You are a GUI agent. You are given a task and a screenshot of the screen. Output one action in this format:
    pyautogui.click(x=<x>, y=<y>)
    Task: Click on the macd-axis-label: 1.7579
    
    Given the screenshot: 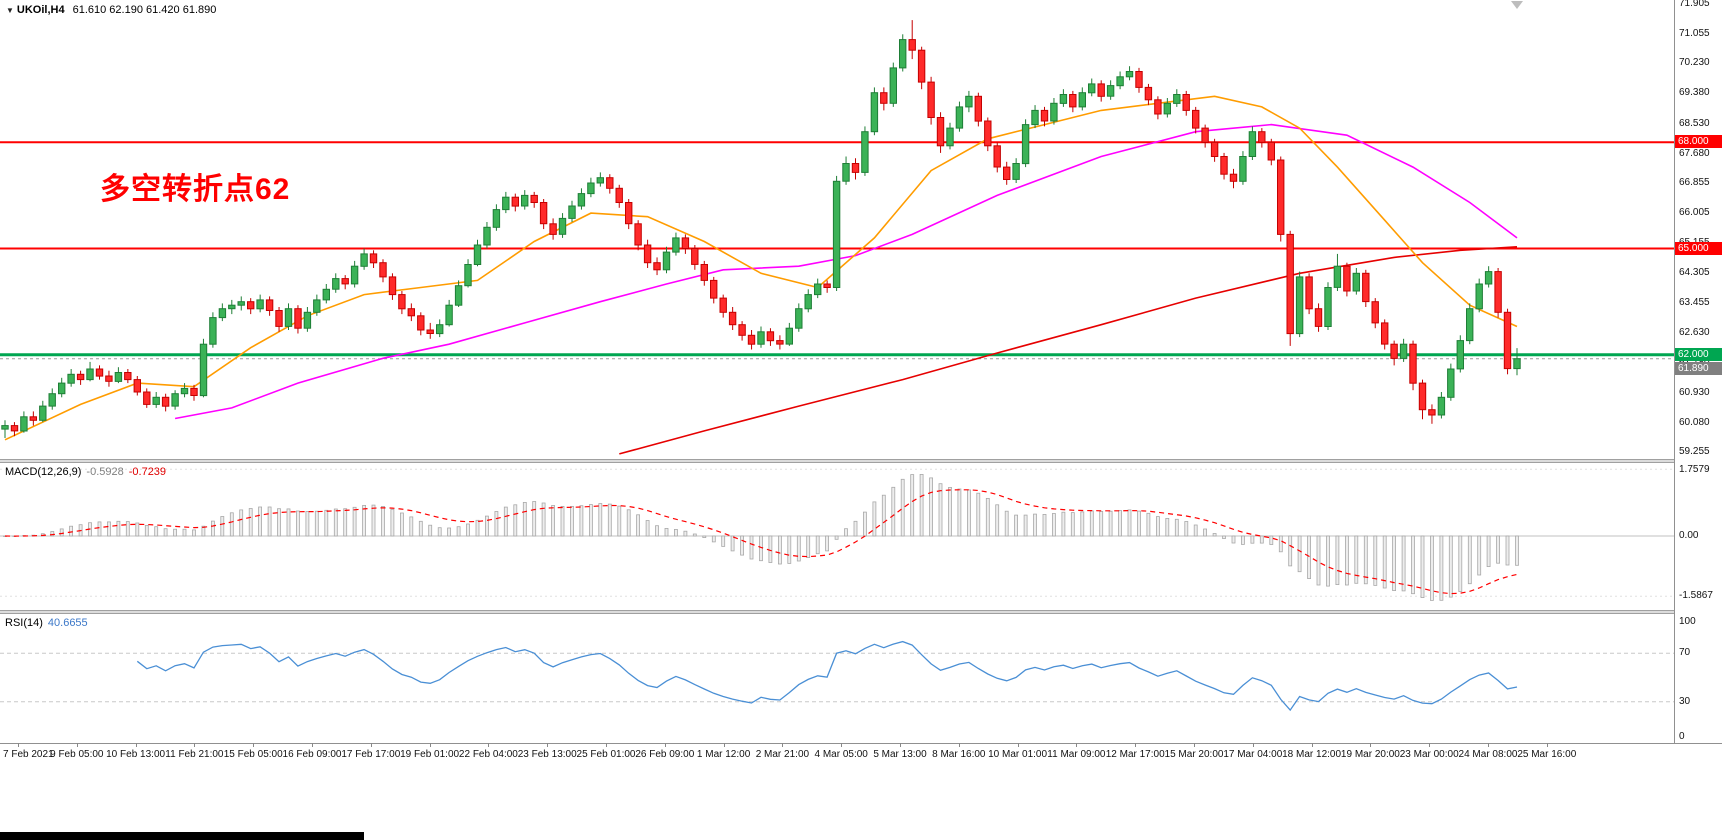 What is the action you would take?
    pyautogui.click(x=1694, y=469)
    